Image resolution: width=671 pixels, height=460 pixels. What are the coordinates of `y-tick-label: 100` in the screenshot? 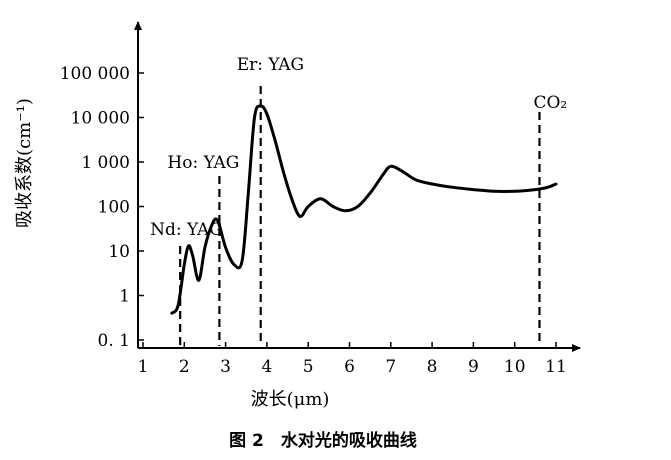 It's located at (114, 208).